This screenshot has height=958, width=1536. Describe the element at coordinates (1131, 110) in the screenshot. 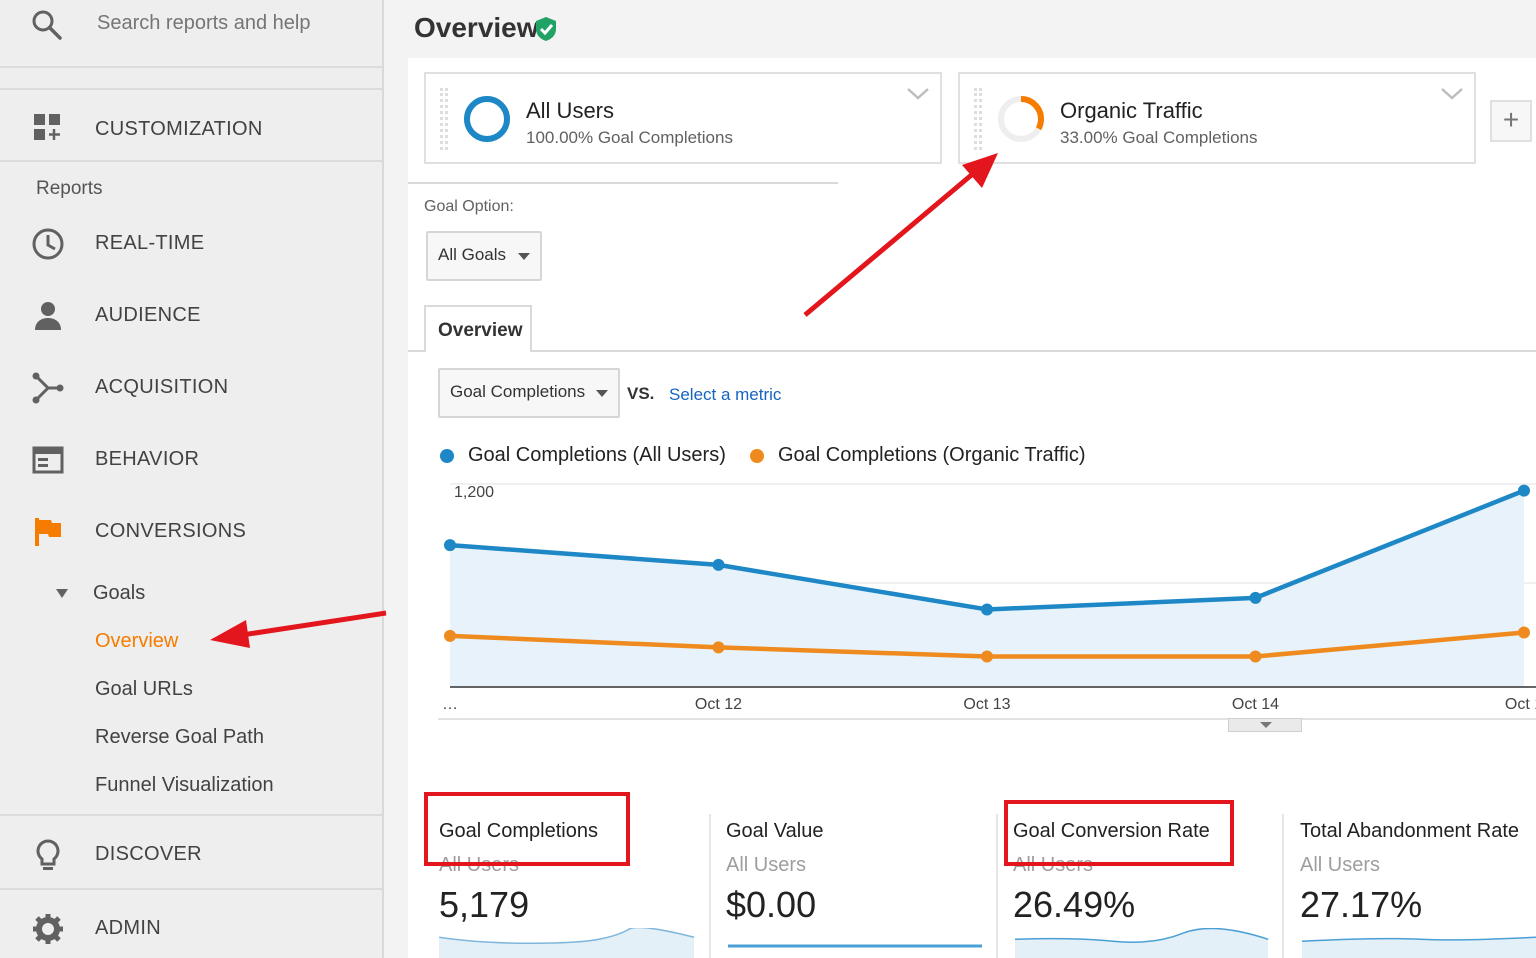

I see `segment-name: Organic Traffic` at that location.